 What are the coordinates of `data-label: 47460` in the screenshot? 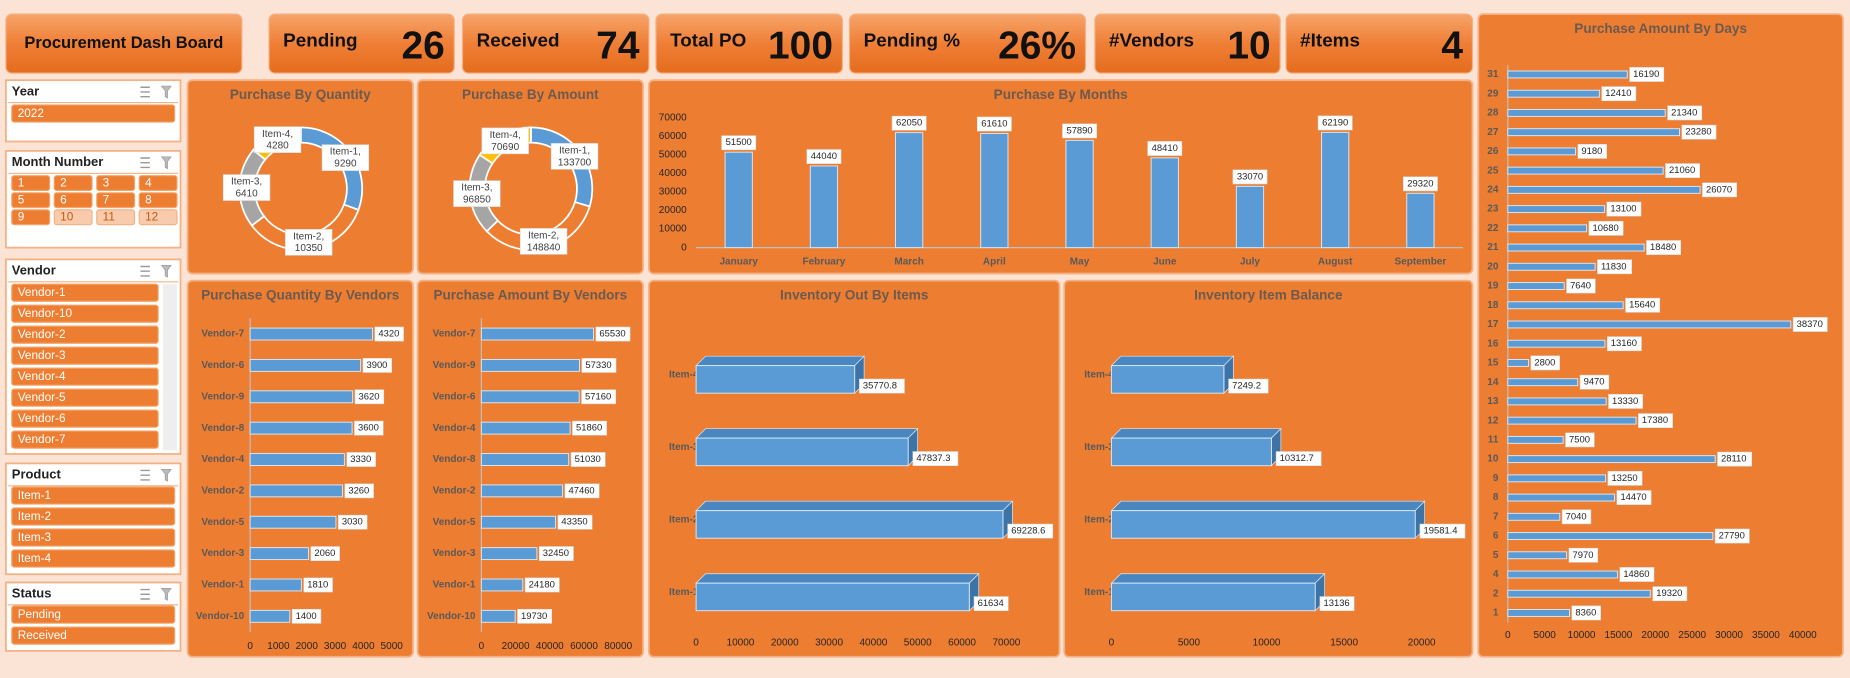 It's located at (581, 489).